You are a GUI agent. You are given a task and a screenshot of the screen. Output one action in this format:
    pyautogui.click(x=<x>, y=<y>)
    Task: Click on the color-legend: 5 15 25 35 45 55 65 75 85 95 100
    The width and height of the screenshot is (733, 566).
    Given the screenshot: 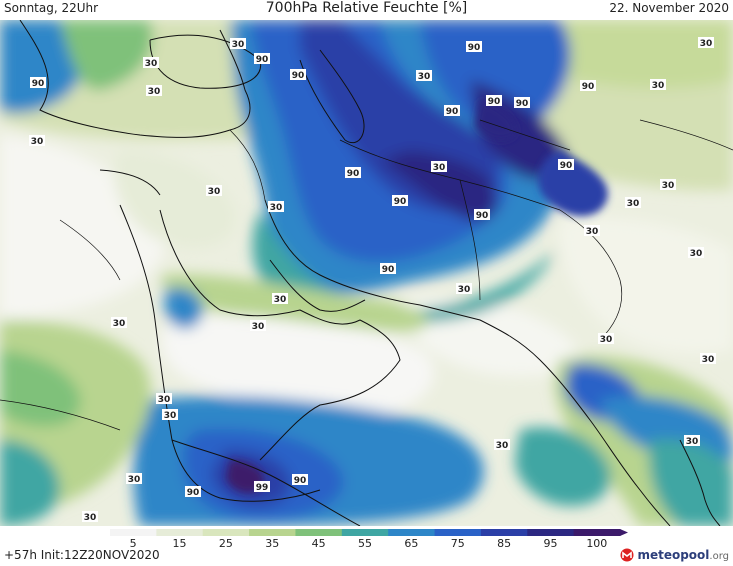 What is the action you would take?
    pyautogui.click(x=369, y=538)
    